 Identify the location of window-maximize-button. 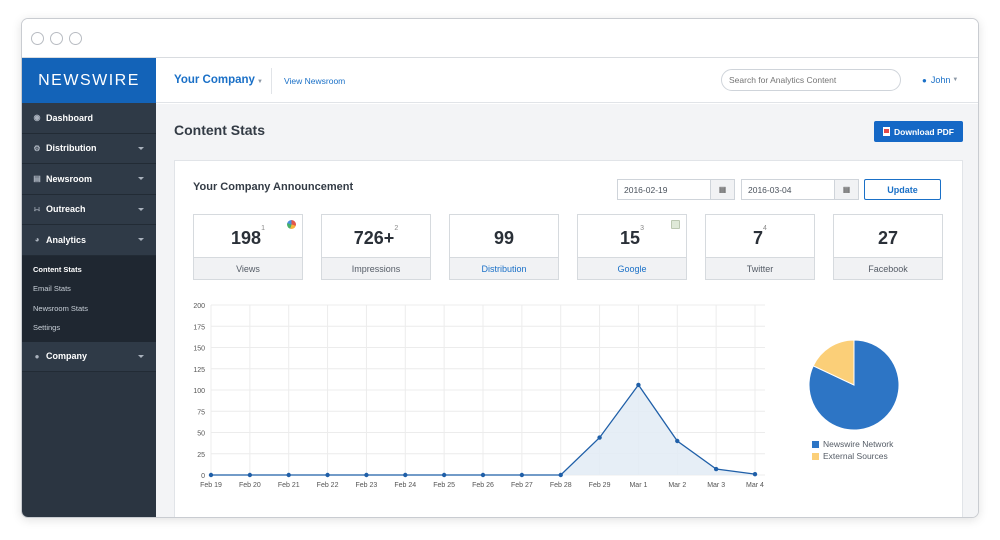
(75, 38).